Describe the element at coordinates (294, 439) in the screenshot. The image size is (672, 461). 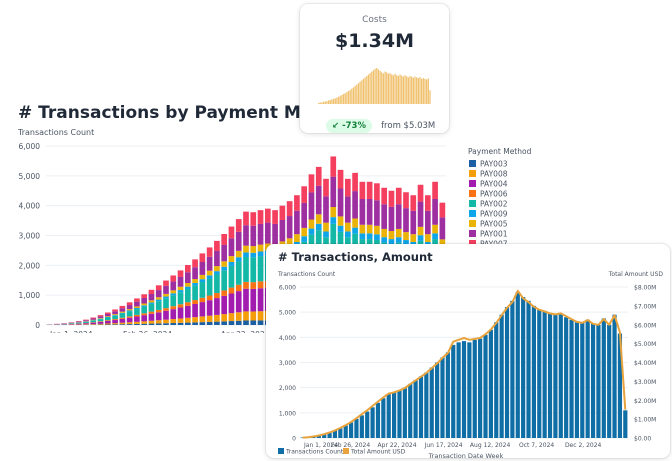
I see `amount-y-tick-label: 0` at that location.